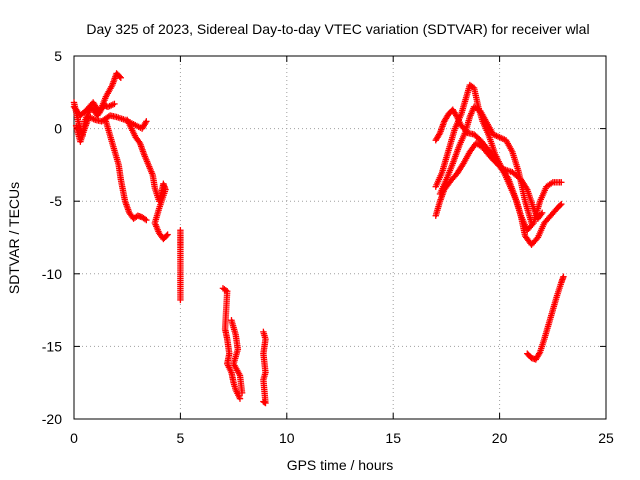  Describe the element at coordinates (180, 265) in the screenshot. I see `series-arc-f` at that location.